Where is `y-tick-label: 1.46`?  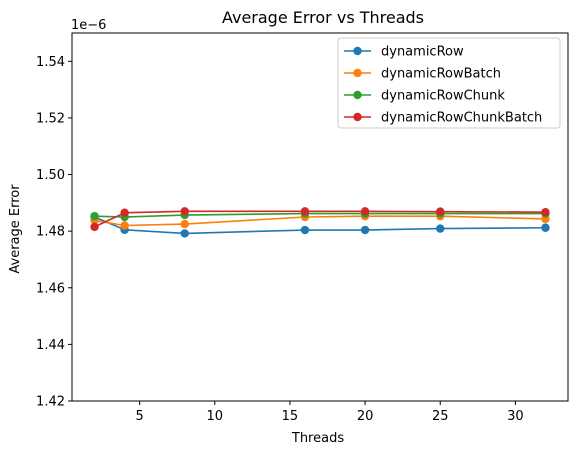
y-tick-label: 1.46 is located at coordinates (50, 288).